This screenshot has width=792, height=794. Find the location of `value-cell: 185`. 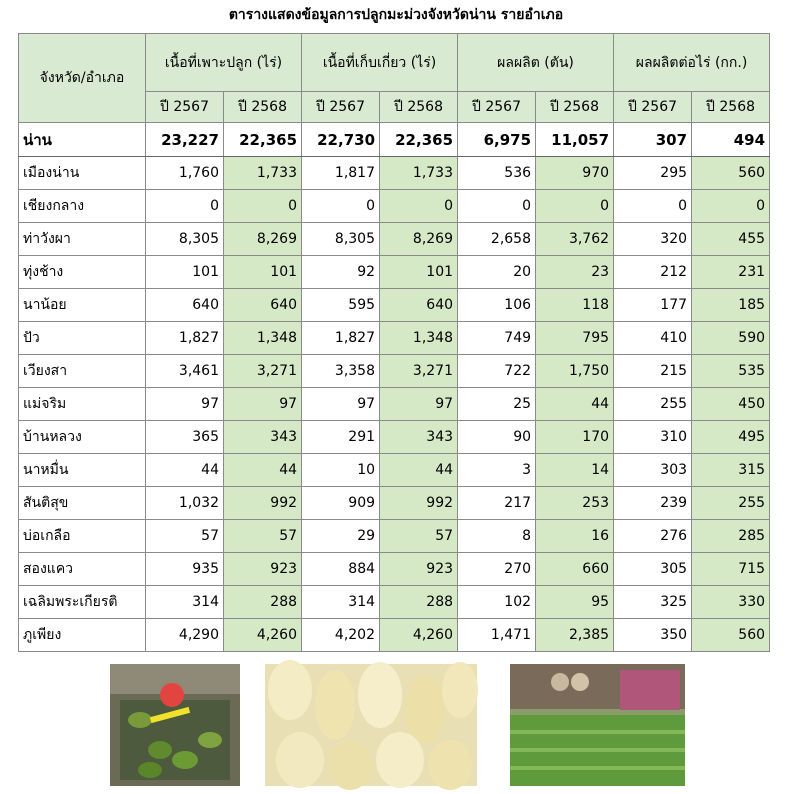

value-cell: 185 is located at coordinates (731, 305).